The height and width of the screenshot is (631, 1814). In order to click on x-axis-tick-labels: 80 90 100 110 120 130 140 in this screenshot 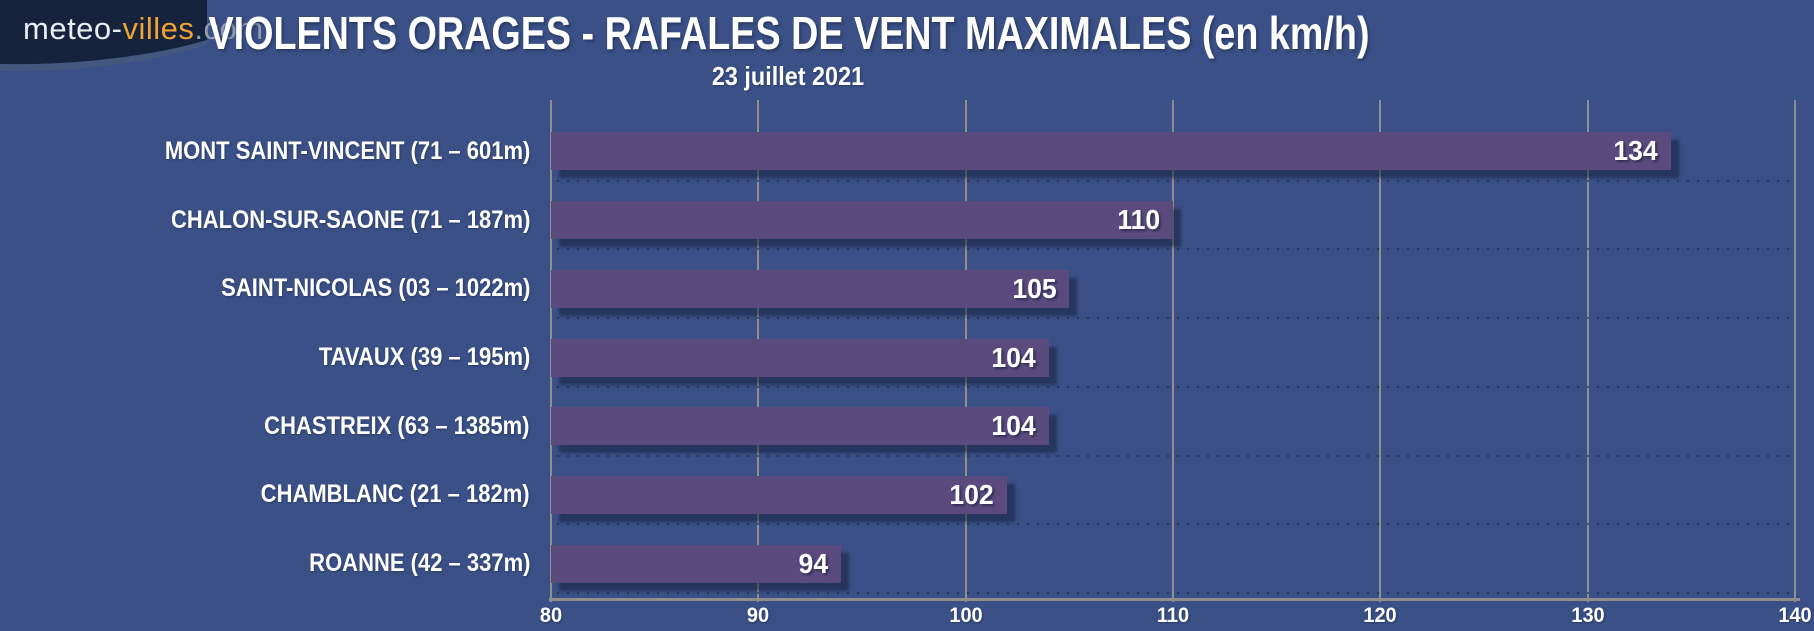, I will do `click(1176, 617)`.